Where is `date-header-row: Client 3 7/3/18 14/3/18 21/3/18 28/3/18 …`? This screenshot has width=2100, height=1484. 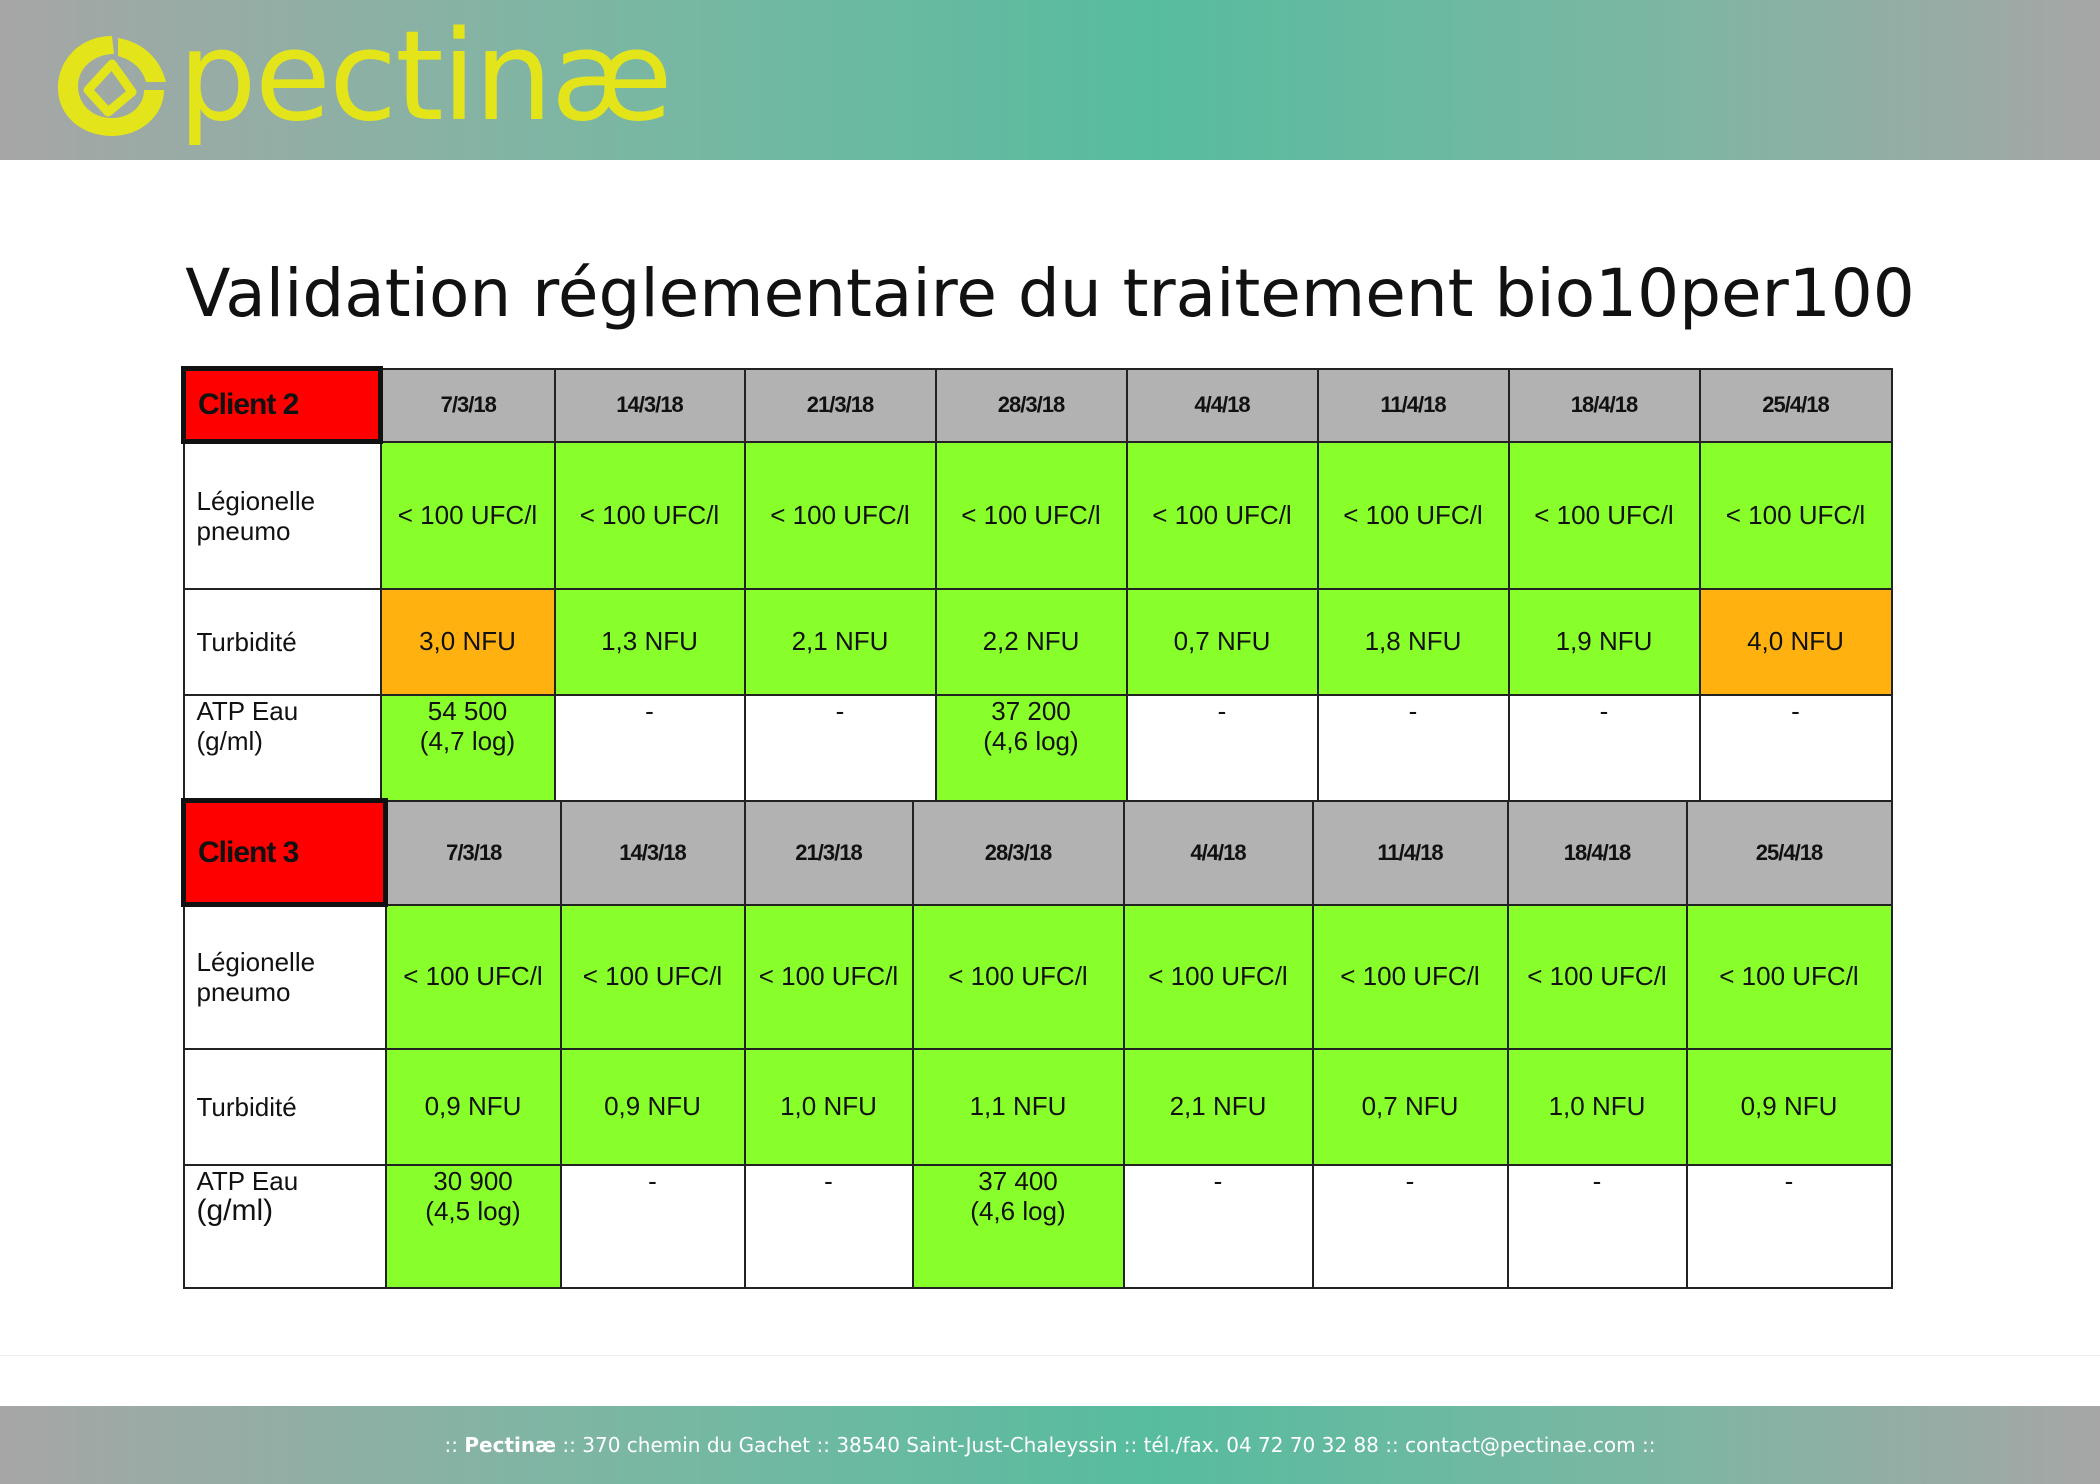 date-header-row: Client 3 7/3/18 14/3/18 21/3/18 28/3/18 … is located at coordinates (1037, 852).